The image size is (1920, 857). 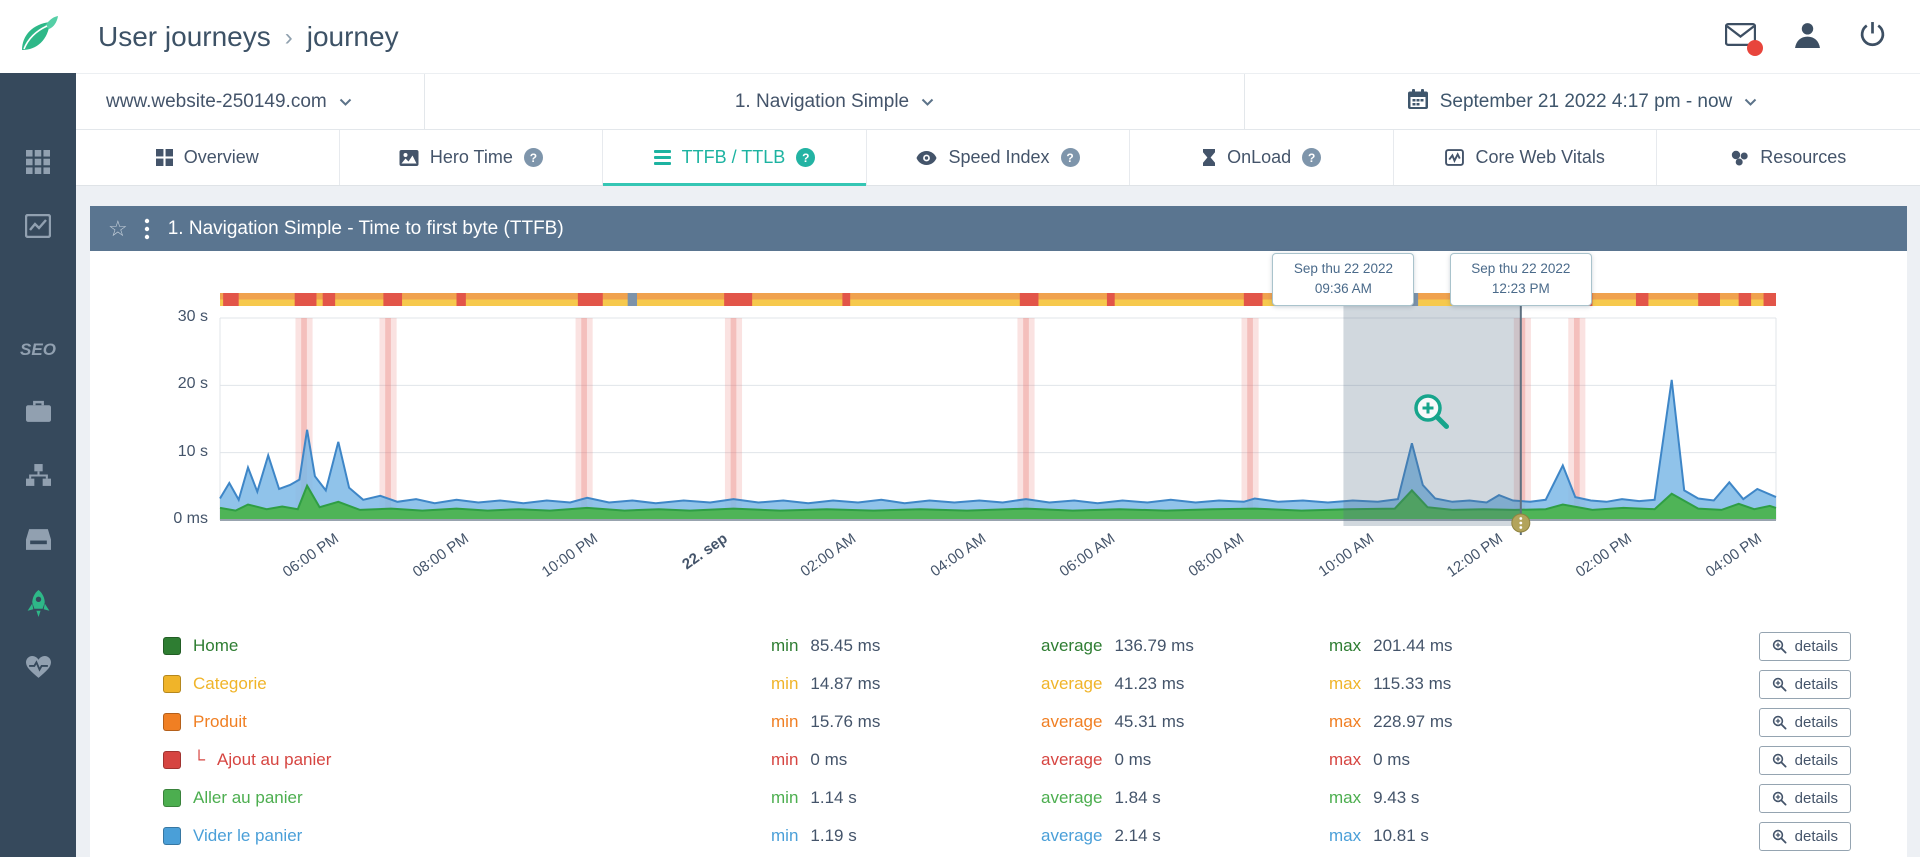 What do you see at coordinates (1343, 279) in the screenshot?
I see `selection-tooltip: Sep thu 22 2022 09:36 AM` at bounding box center [1343, 279].